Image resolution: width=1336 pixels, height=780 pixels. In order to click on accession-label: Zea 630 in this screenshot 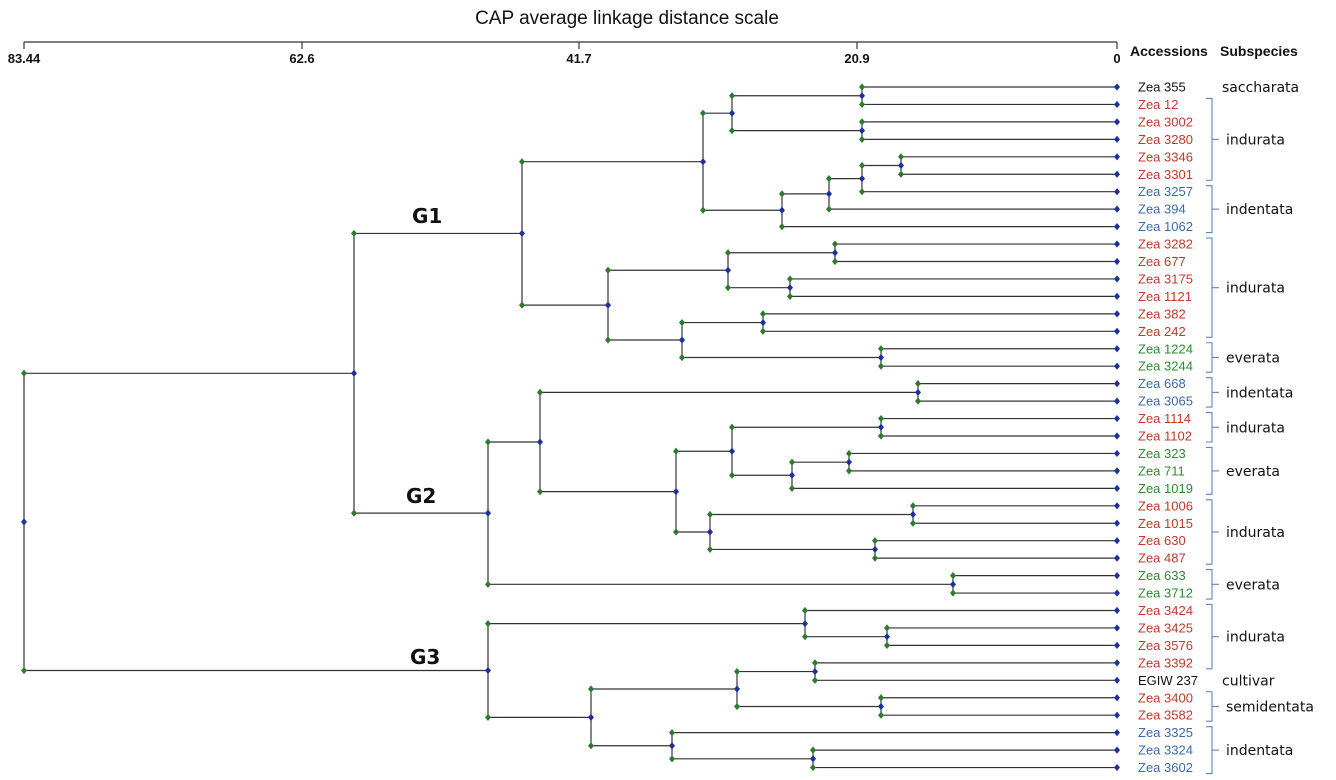, I will do `click(1162, 540)`.